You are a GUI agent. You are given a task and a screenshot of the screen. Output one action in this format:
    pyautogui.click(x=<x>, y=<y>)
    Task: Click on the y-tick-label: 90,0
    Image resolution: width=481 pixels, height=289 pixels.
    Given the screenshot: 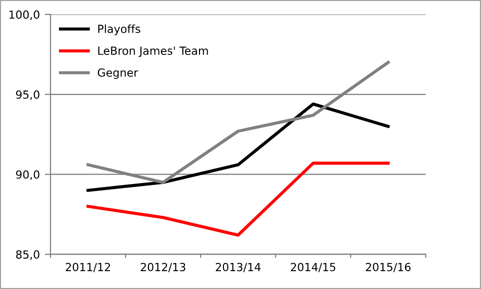 What is the action you would take?
    pyautogui.click(x=28, y=175)
    